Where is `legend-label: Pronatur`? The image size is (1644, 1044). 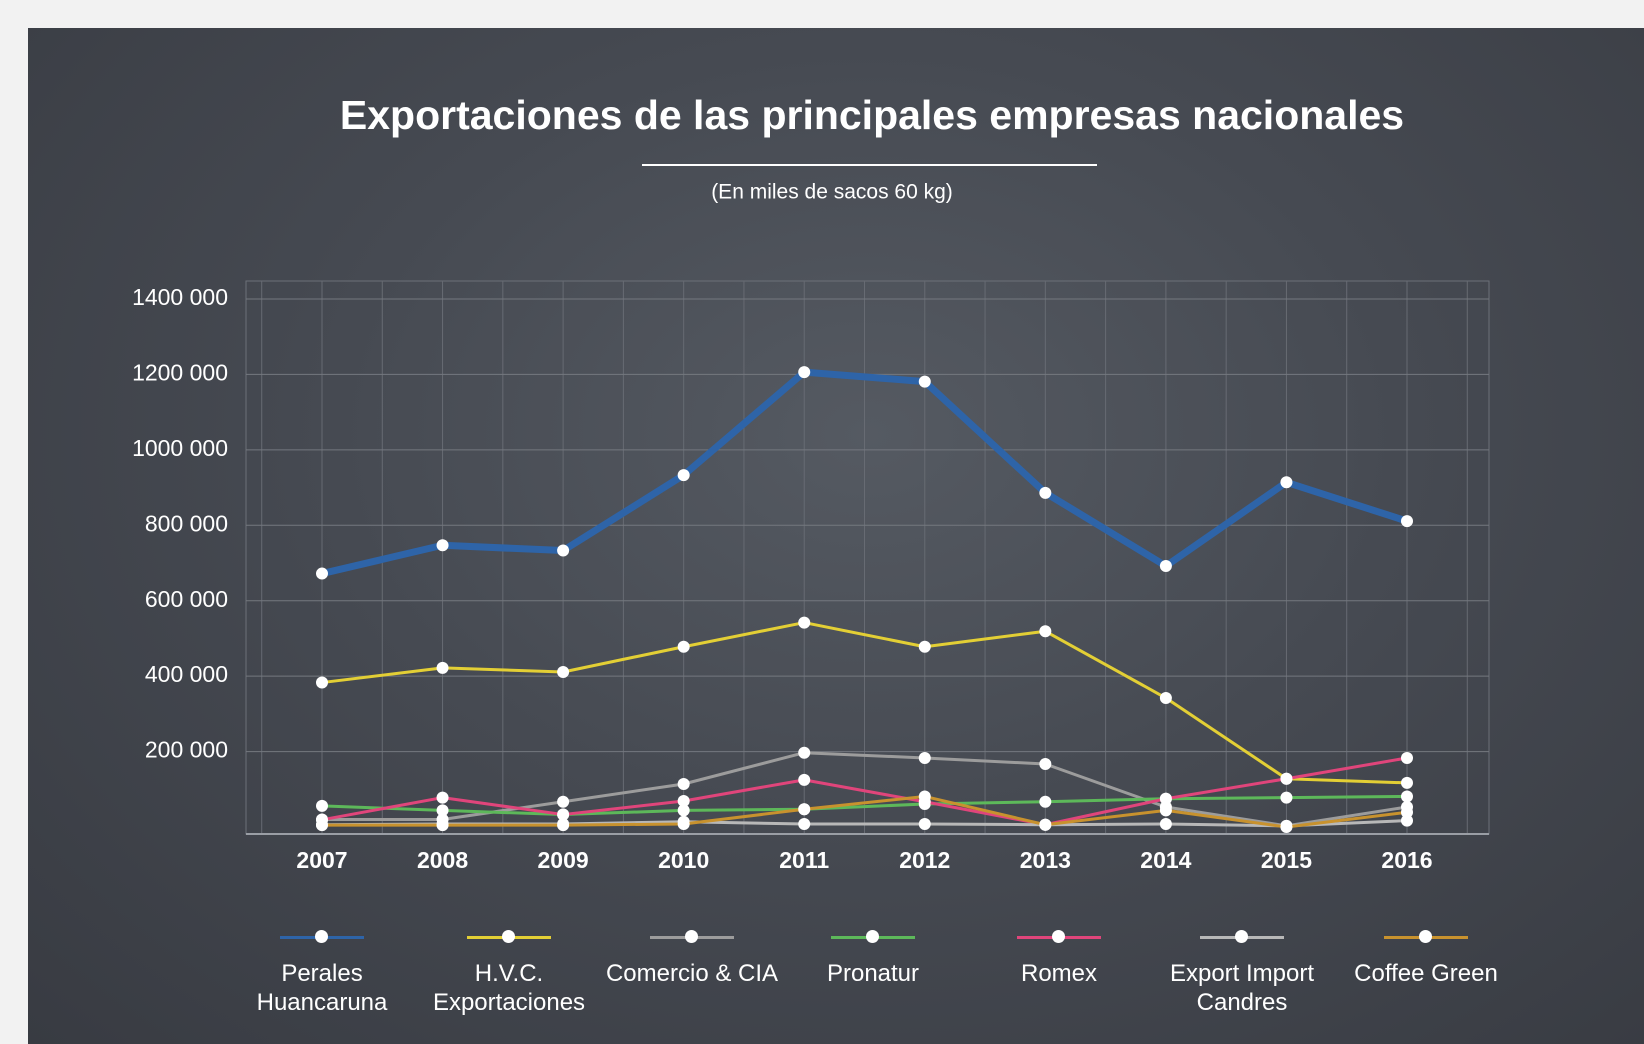
legend-label: Pronatur is located at coordinates (873, 973).